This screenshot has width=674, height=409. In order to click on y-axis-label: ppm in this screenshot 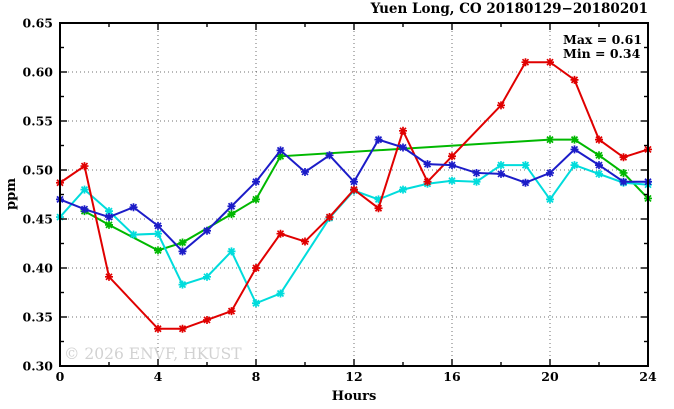, I will do `click(11, 194)`.